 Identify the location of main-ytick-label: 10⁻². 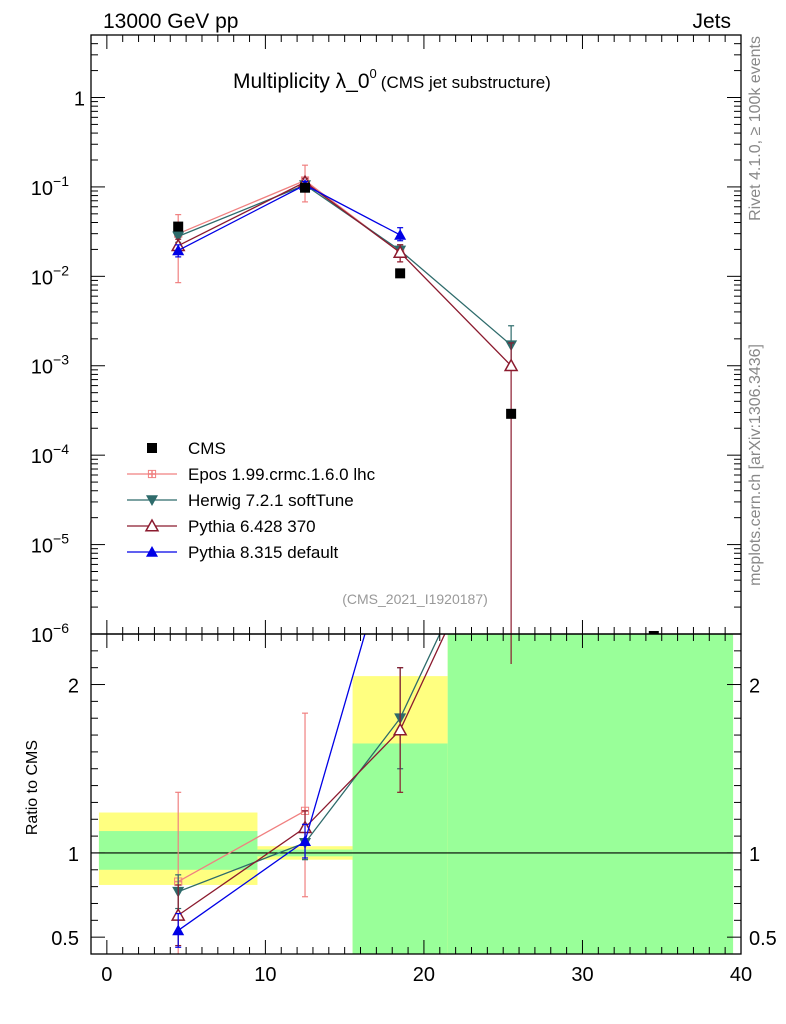
(50, 275).